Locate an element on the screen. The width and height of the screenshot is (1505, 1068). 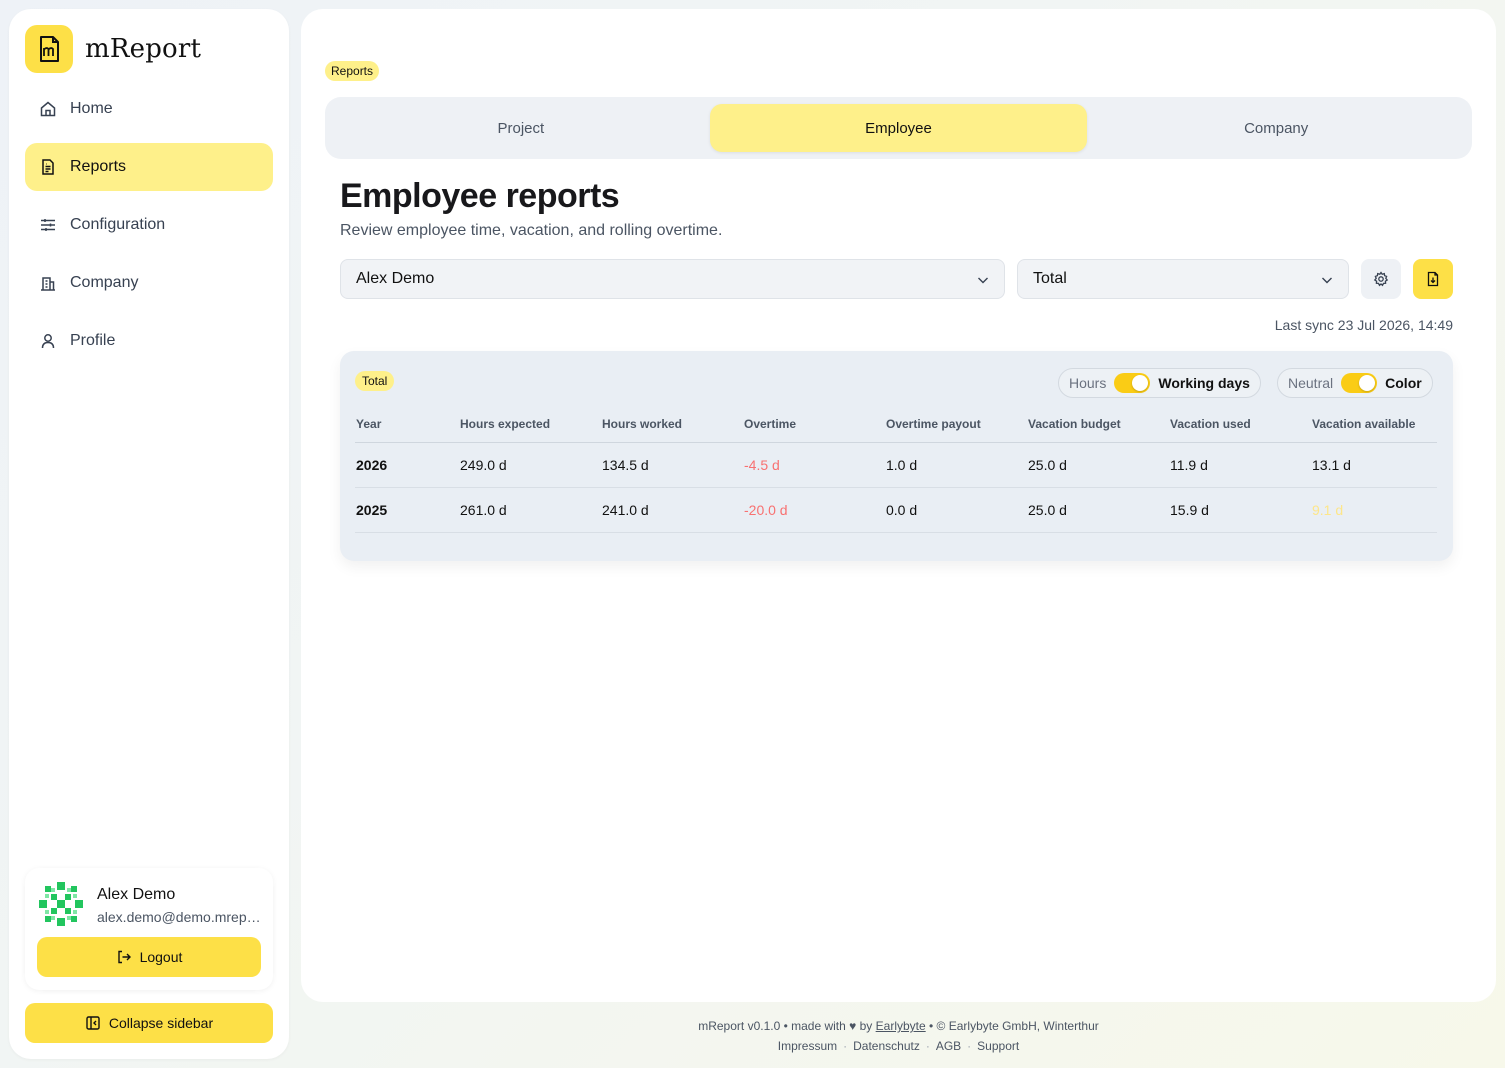
unit-toggle: Hours Working days is located at coordinates (1159, 383).